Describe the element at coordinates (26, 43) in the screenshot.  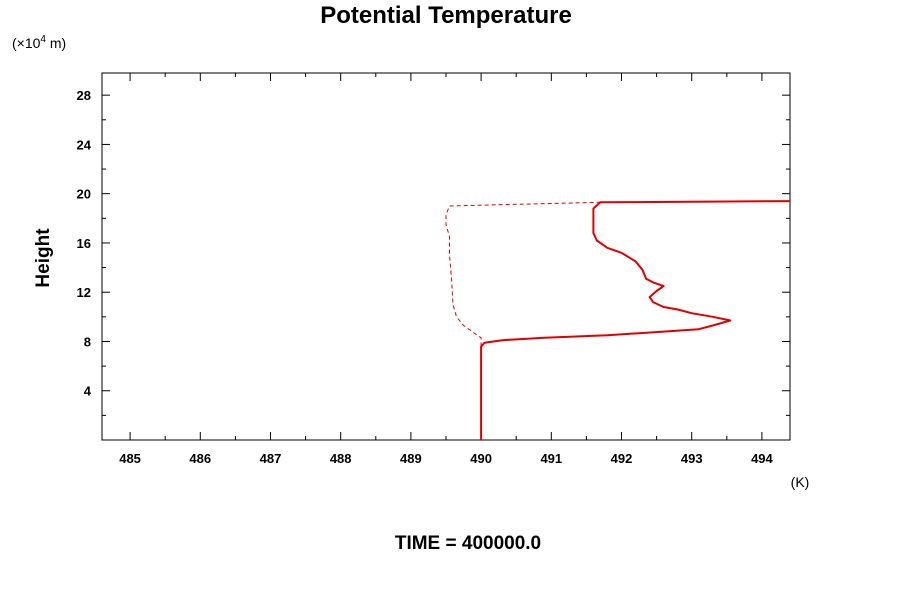
I see `y-scale-prefix: (×10` at that location.